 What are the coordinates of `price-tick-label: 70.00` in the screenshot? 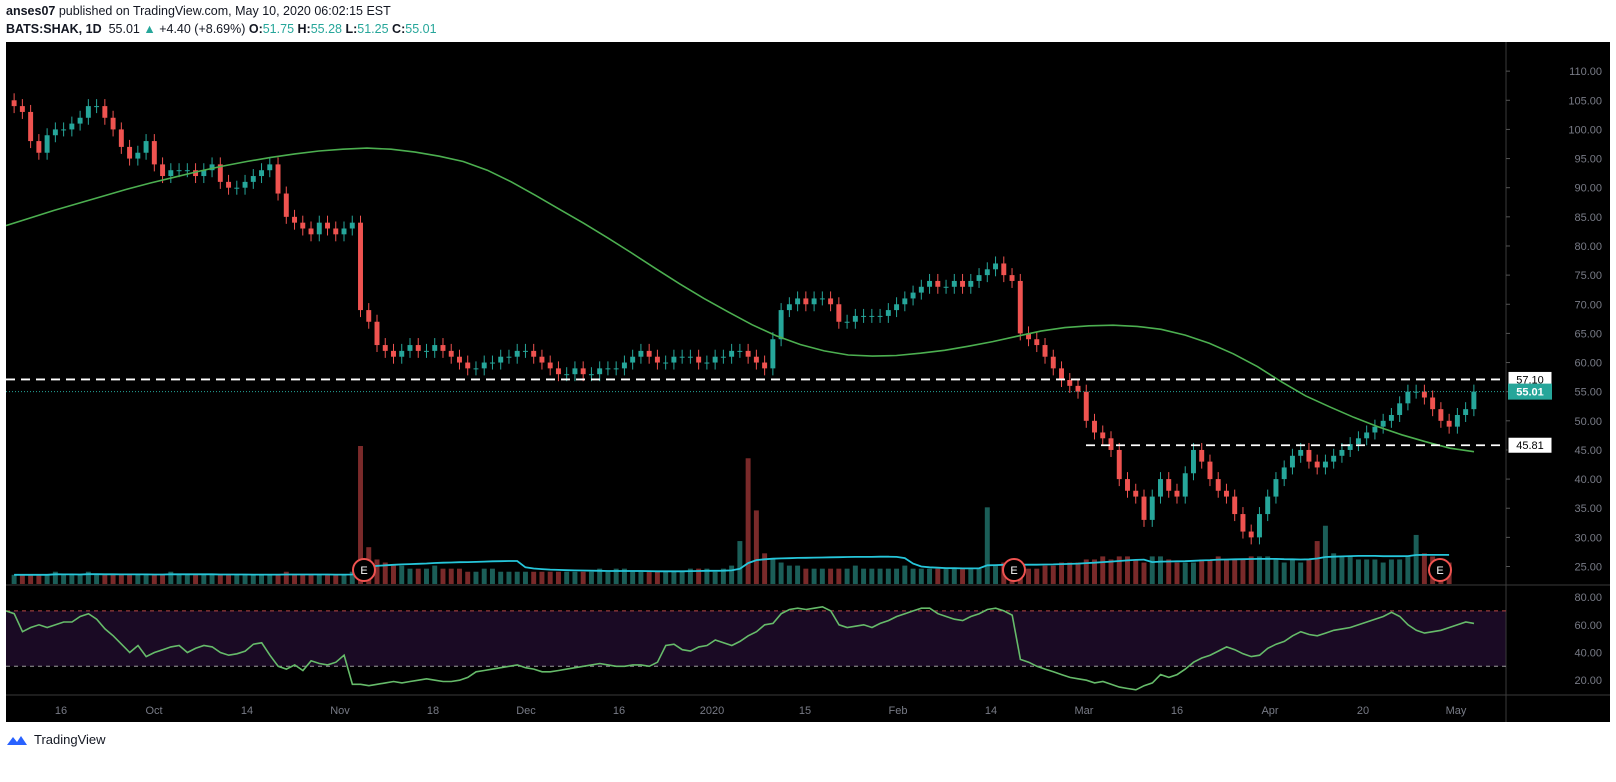 It's located at (1588, 305).